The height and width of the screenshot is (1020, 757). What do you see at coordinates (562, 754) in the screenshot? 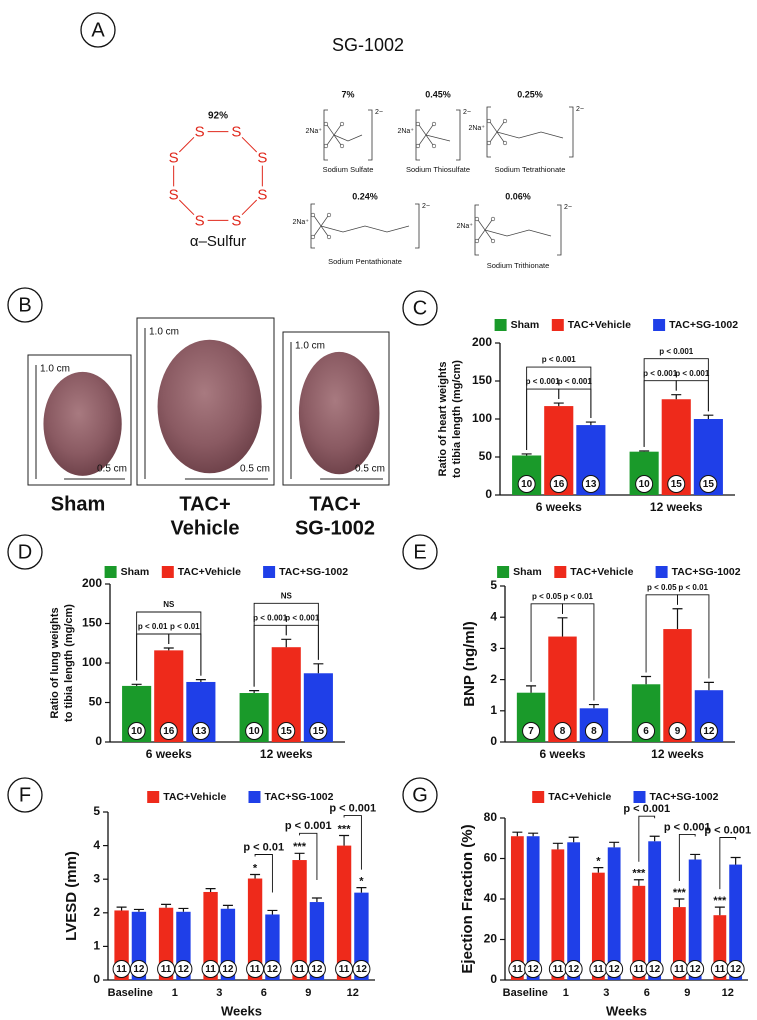
I see `x-tick-label: 6 weeks` at bounding box center [562, 754].